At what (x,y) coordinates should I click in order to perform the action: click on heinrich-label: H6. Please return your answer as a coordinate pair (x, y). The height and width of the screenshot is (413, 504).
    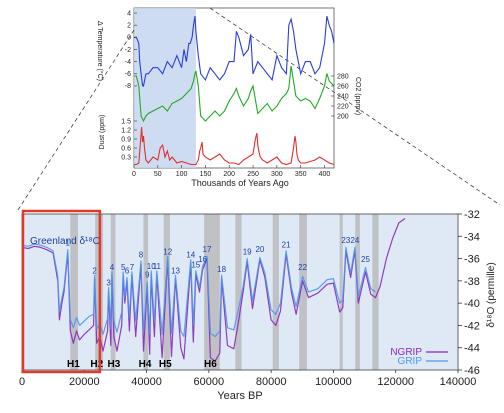
    Looking at the image, I should click on (210, 364).